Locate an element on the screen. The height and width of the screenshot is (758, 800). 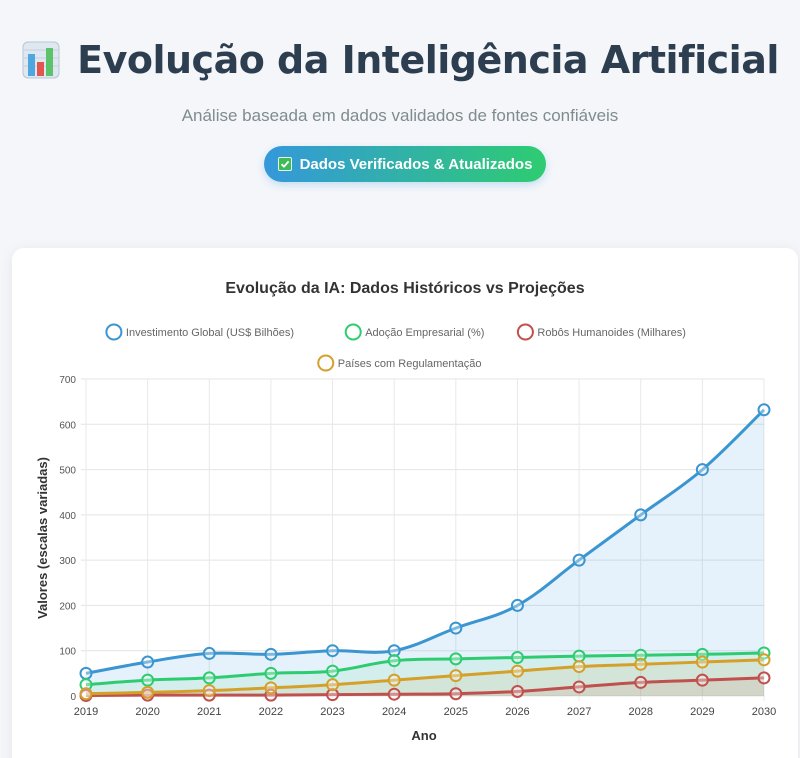
x-tick-label: 2028 is located at coordinates (640, 712).